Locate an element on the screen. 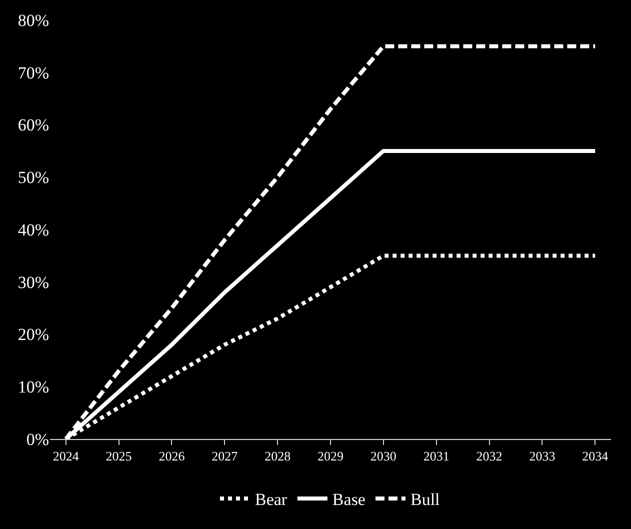  x-tick-label: 2024 is located at coordinates (66, 456).